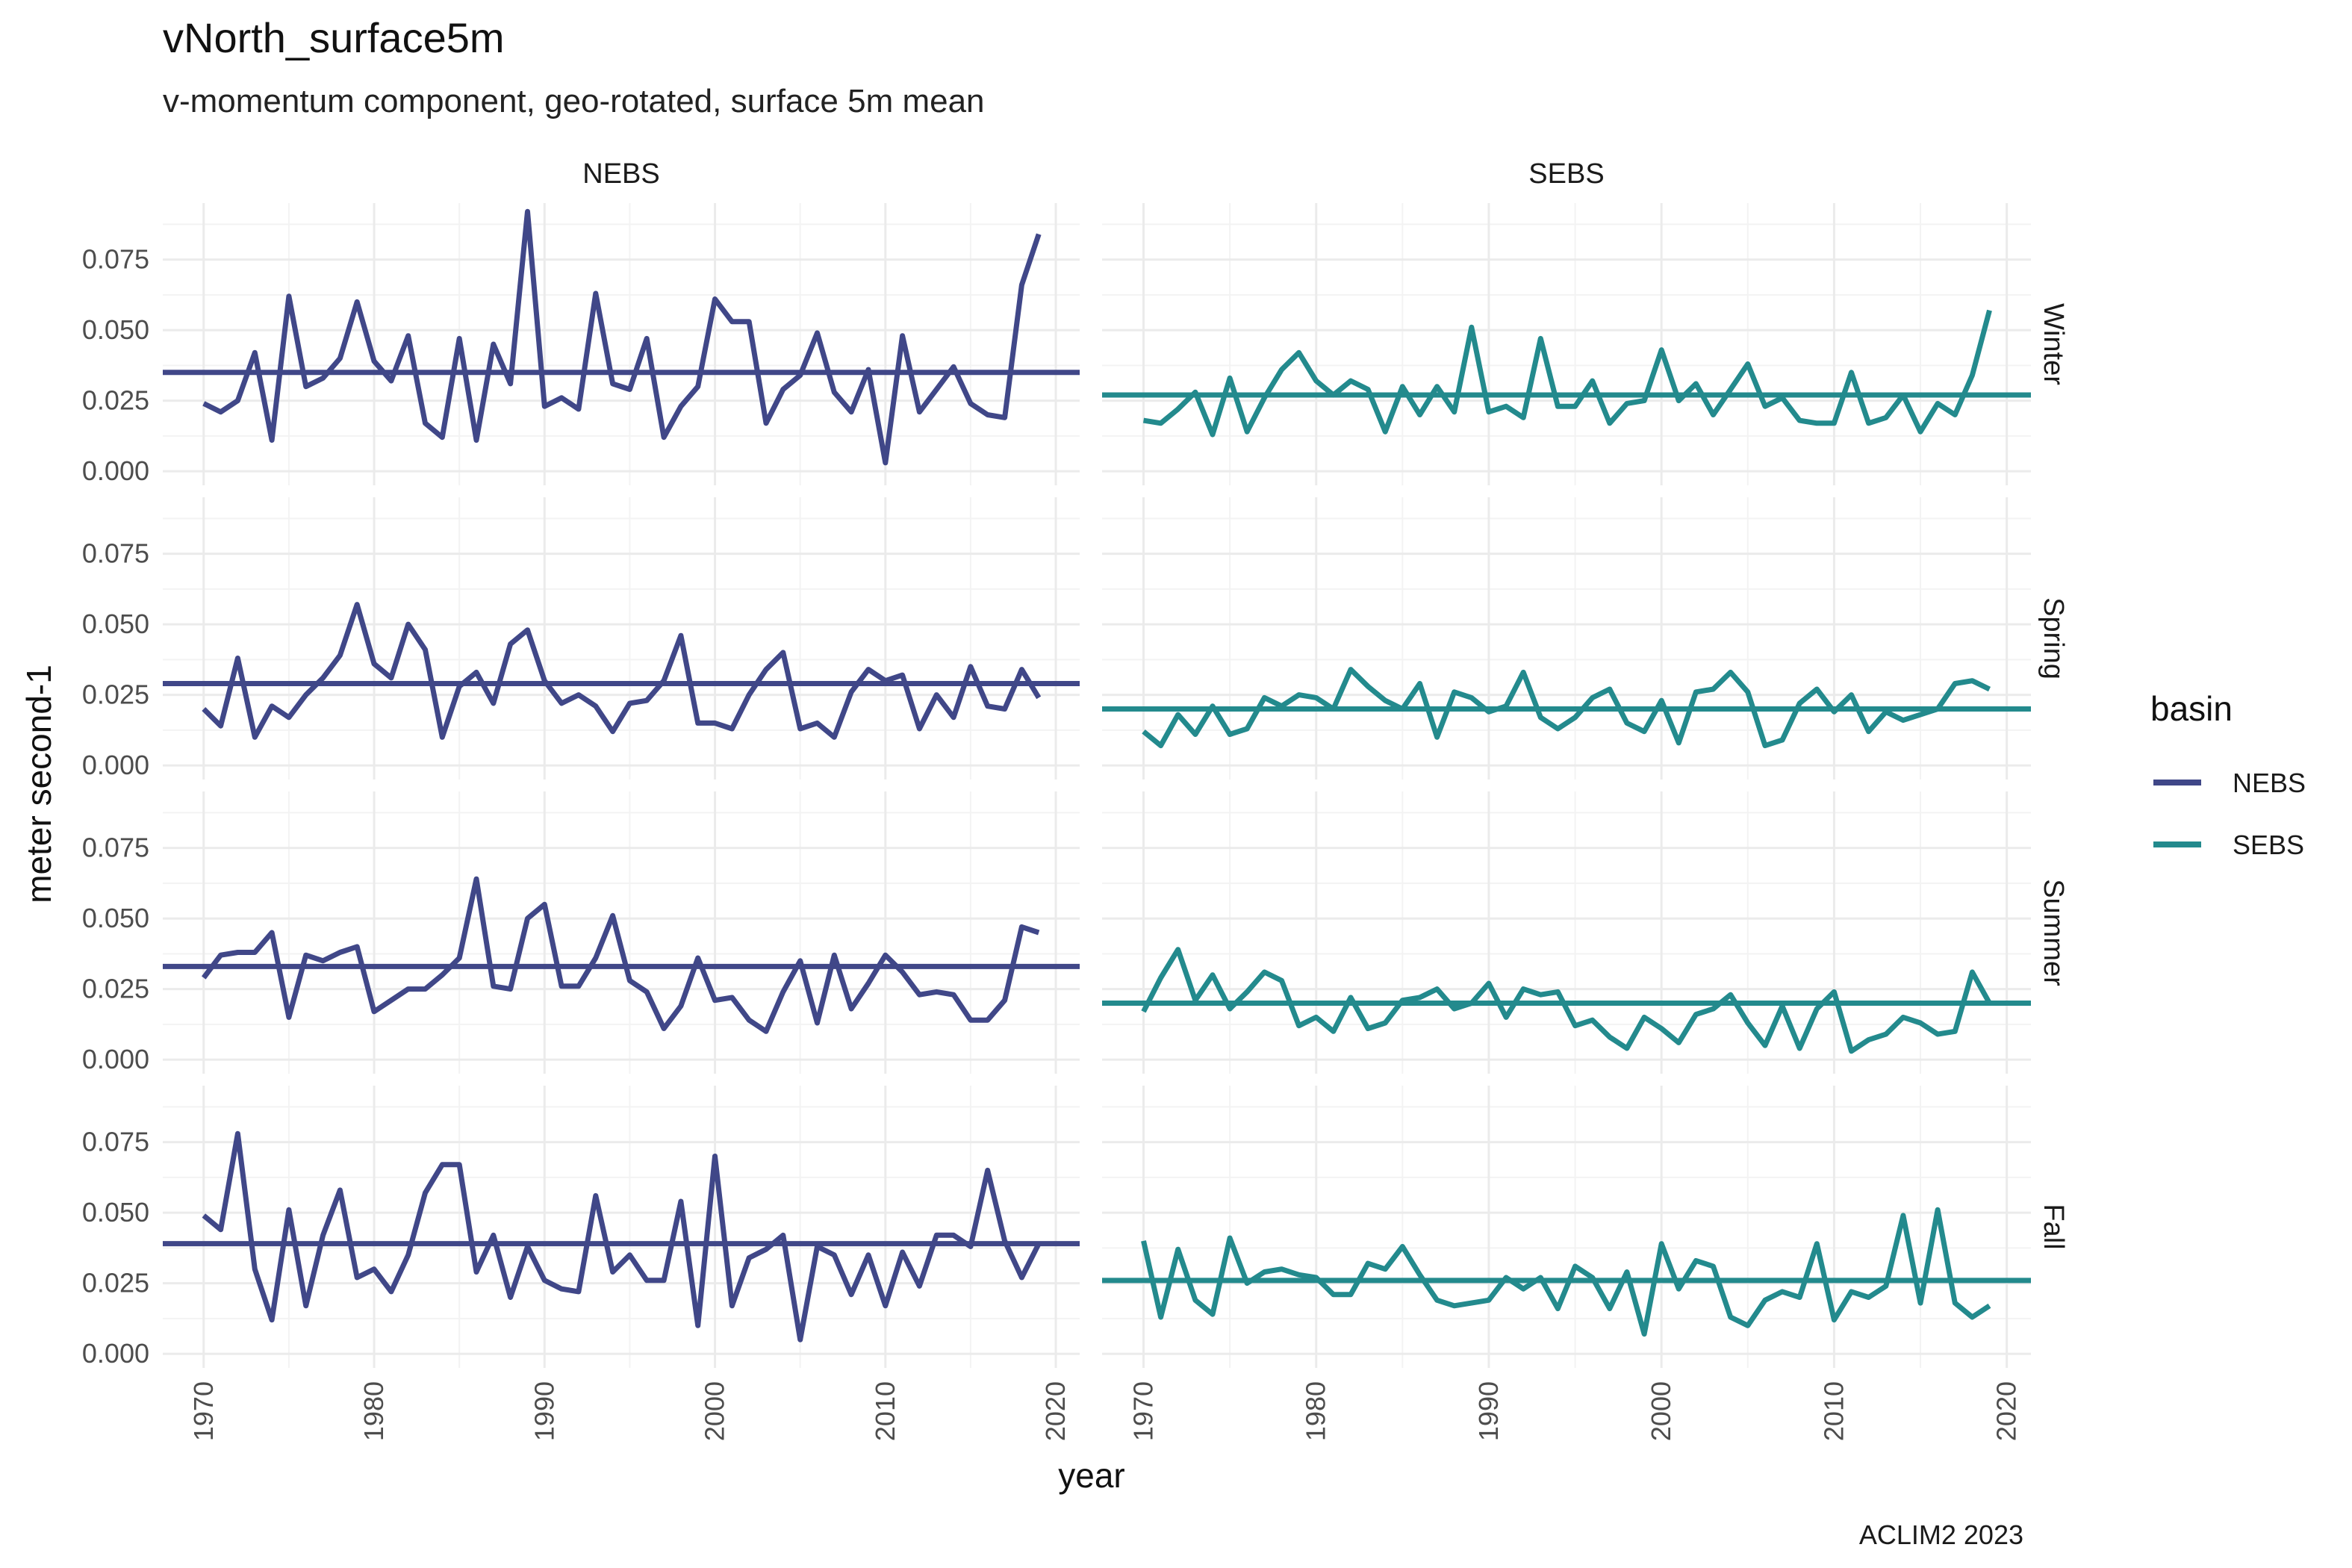 The image size is (2352, 1568). I want to click on panel-winter-sebs, so click(1566, 344).